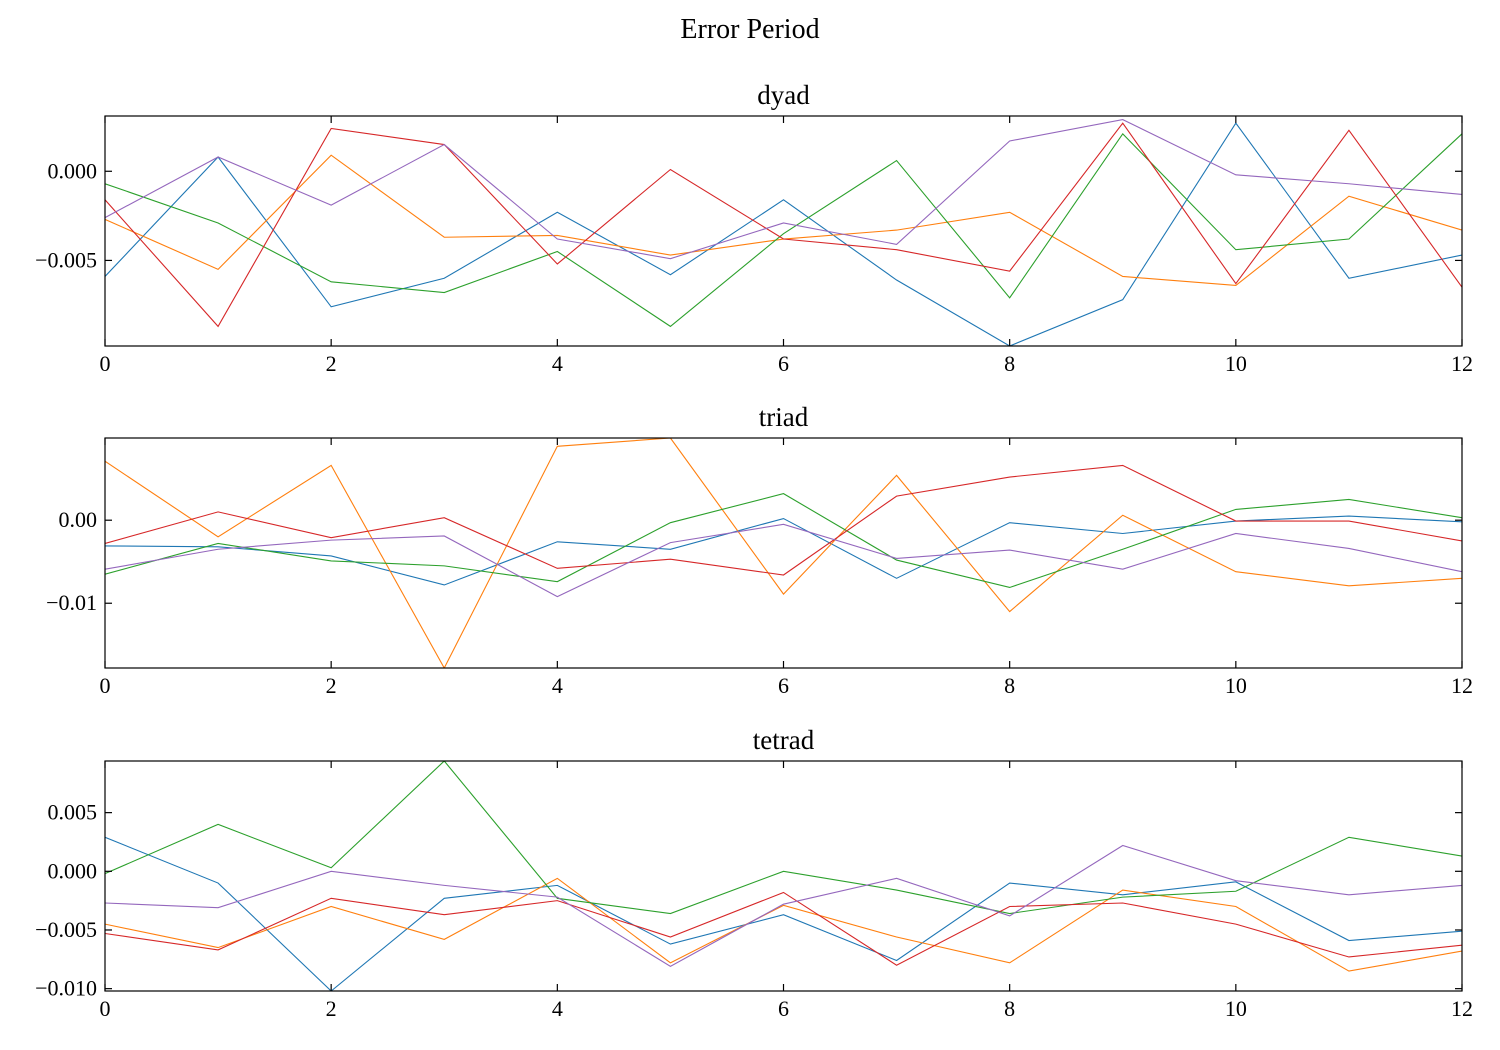 The image size is (1500, 1050). I want to click on subplot-title: dyad, so click(783, 95).